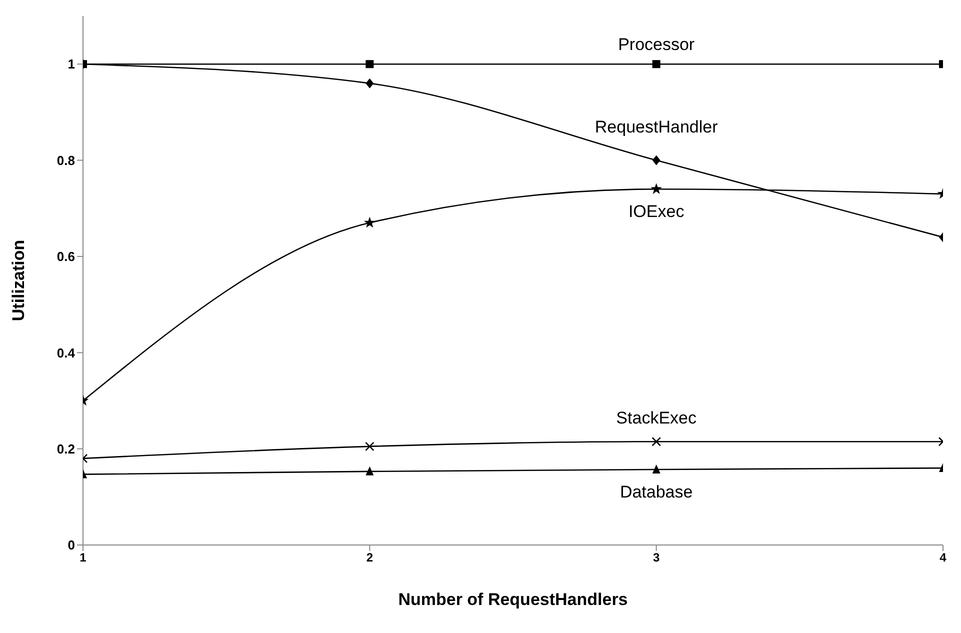 The height and width of the screenshot is (633, 961). I want to click on series-label: RequestHandler, so click(656, 126).